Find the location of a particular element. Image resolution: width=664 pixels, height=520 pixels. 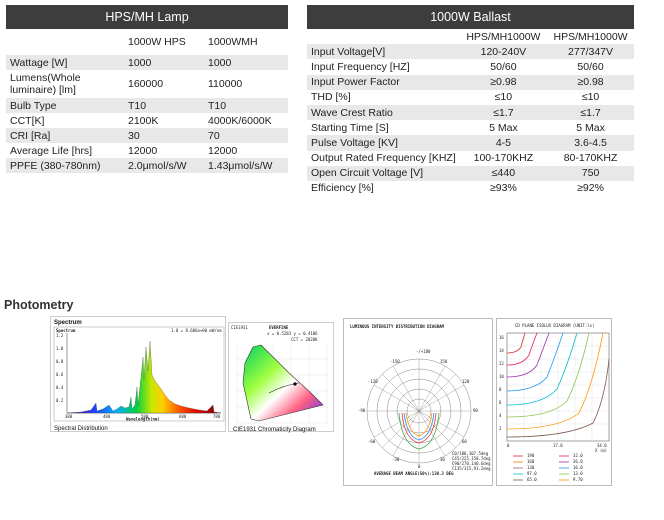

hps-row-value: 160000 is located at coordinates (164, 84).